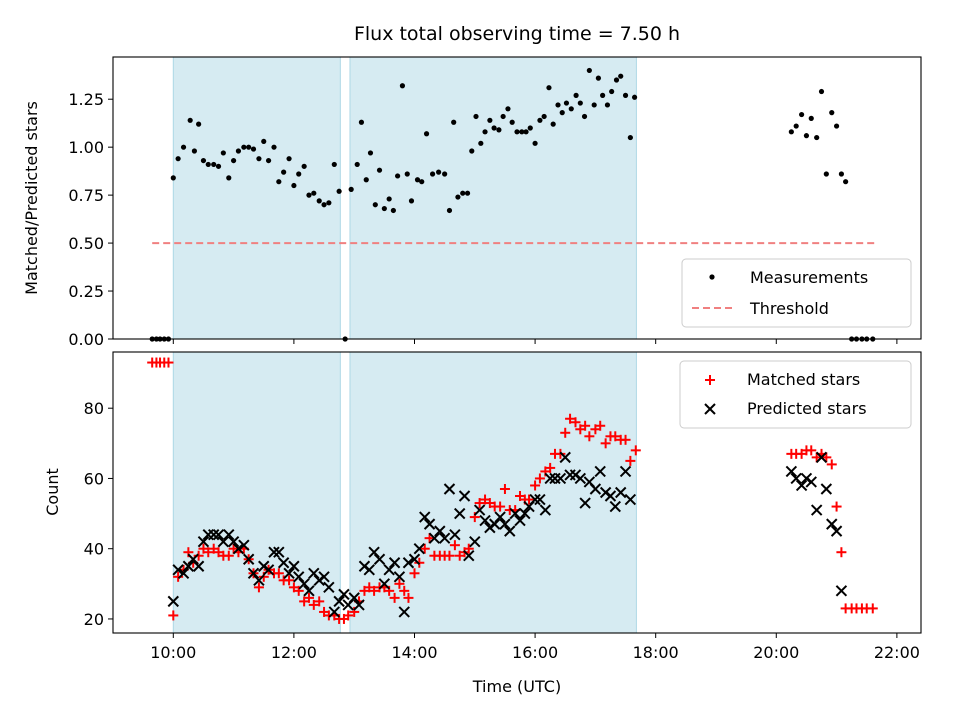  I want to click on legend-measurements-marker, so click(712, 277).